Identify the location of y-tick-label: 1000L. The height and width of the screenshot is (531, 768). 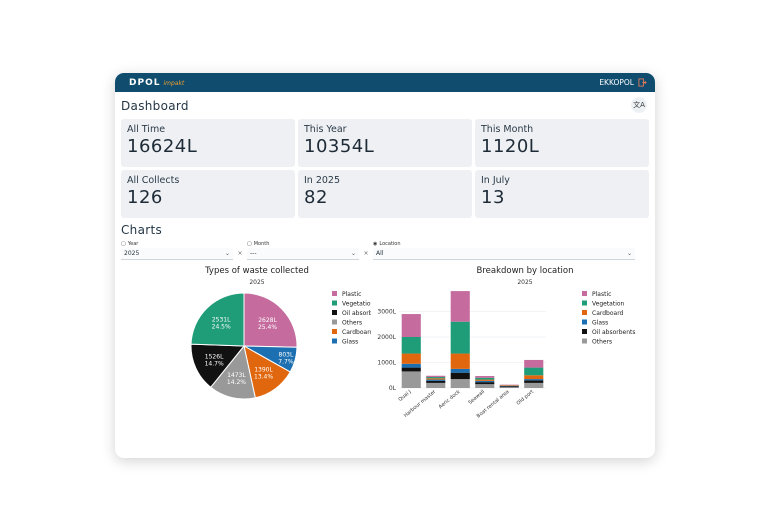
(386, 363).